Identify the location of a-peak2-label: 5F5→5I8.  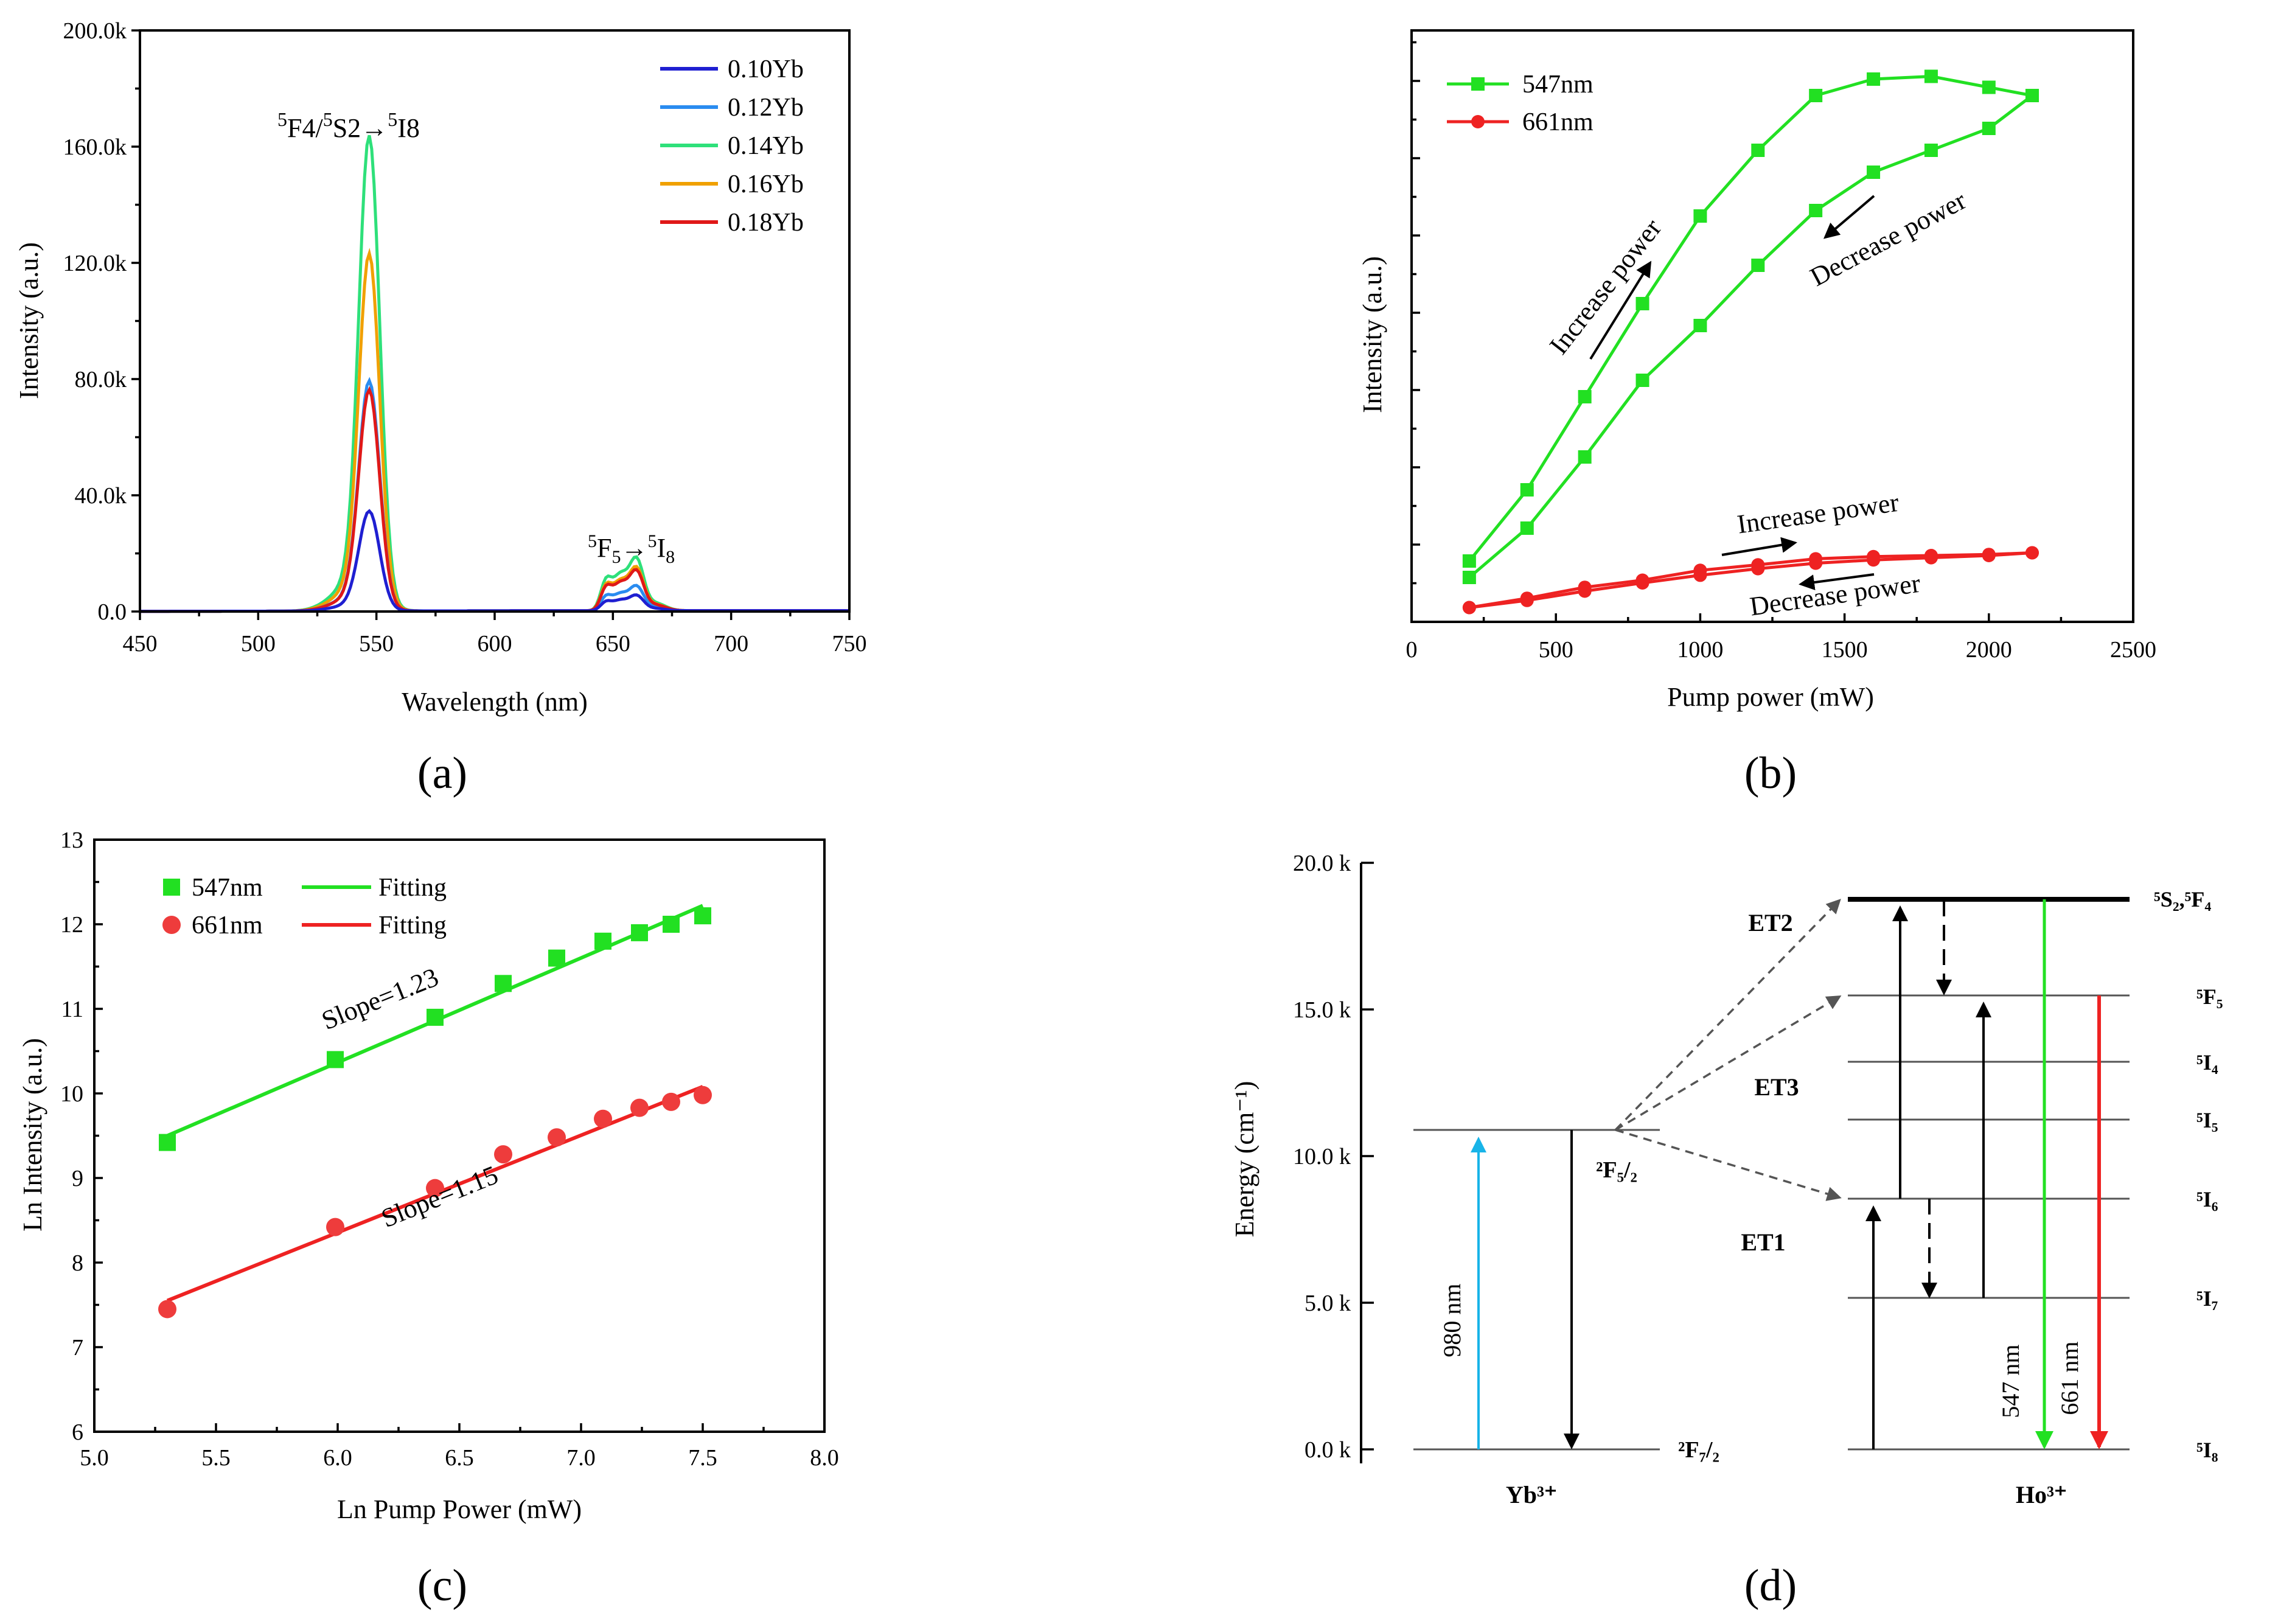
(631, 549).